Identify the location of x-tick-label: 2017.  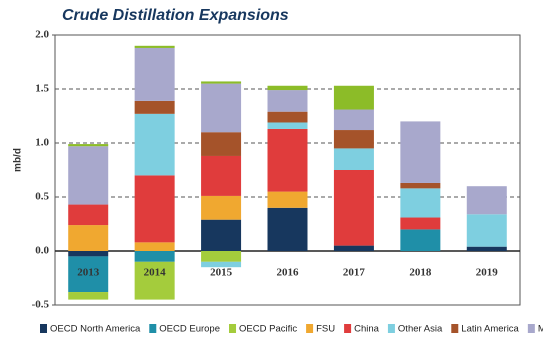
(354, 273).